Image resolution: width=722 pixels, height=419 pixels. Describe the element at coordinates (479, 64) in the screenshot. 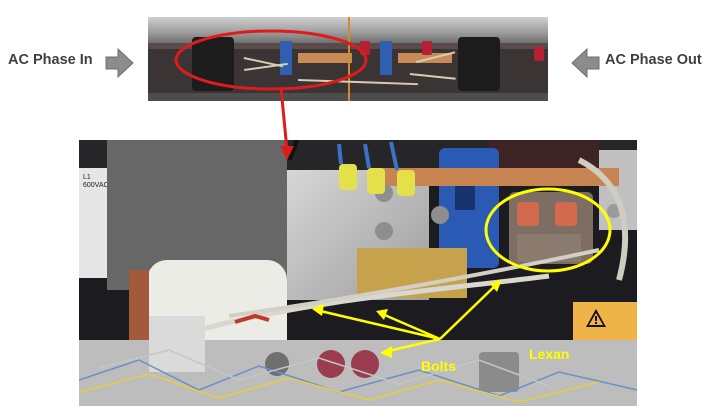

I see `right-inductor` at that location.